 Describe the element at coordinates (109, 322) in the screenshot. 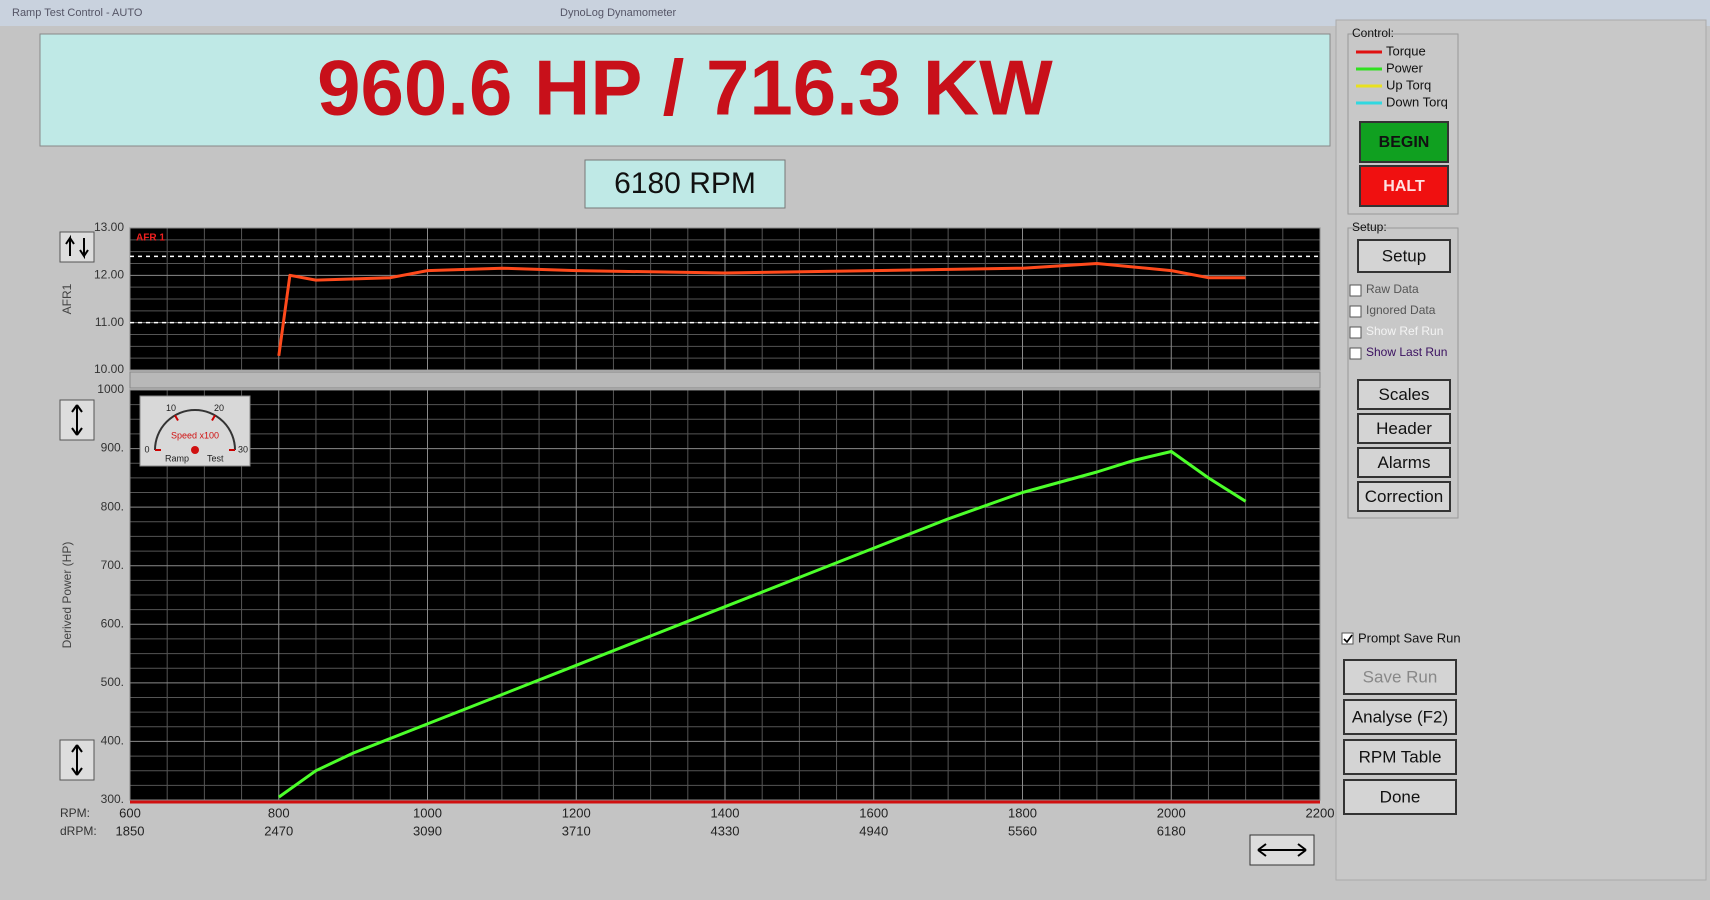

I see `y-tick-label: 11.00` at that location.